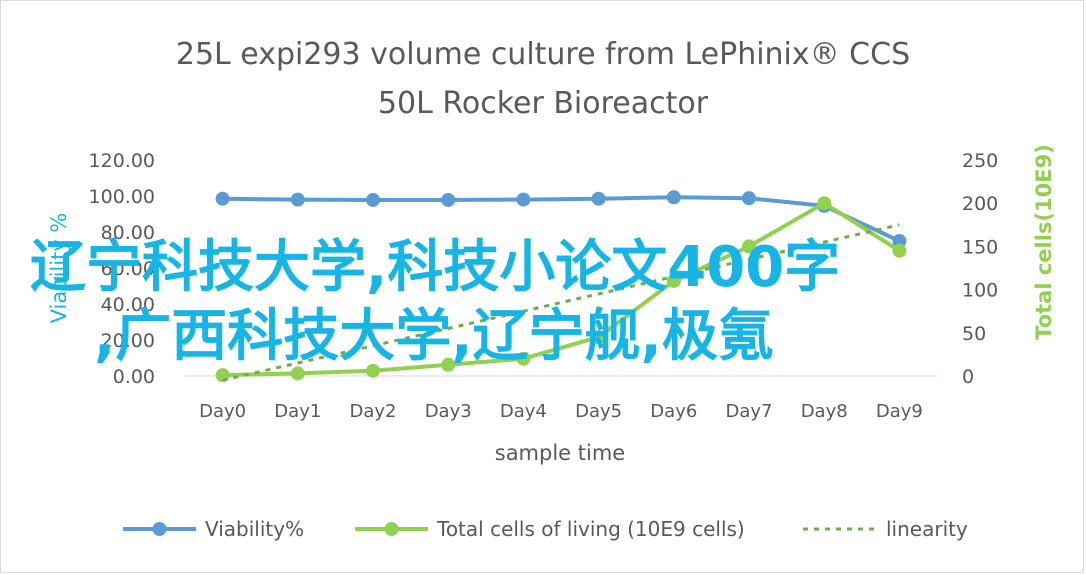 The image size is (1086, 575). What do you see at coordinates (254, 529) in the screenshot?
I see `legend-label: Viability%` at bounding box center [254, 529].